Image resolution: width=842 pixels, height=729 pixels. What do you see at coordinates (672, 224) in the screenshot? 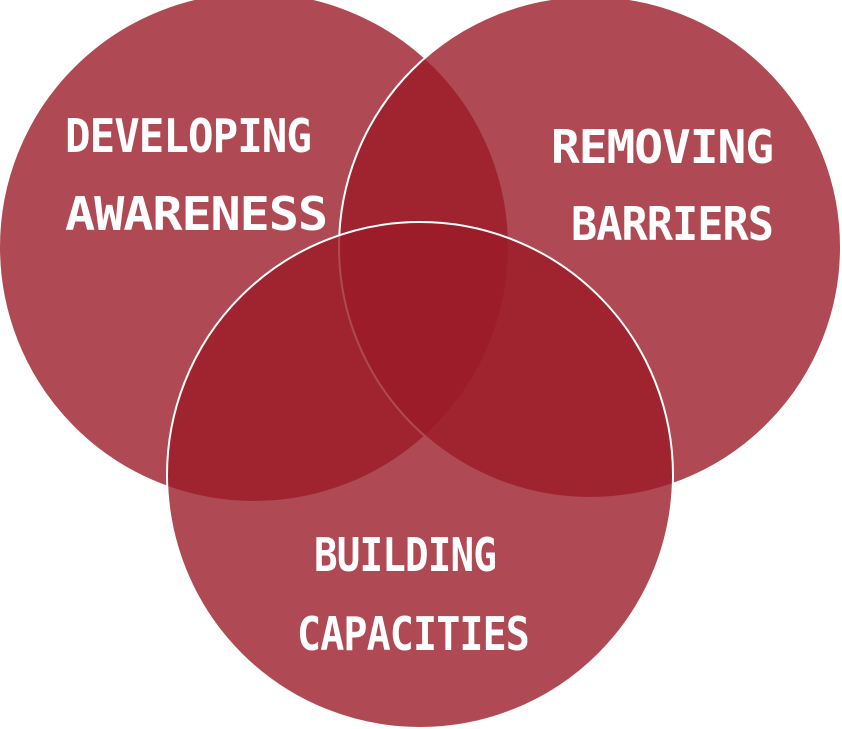
I see `label-removing-barriers-line-2: BARRIERS` at bounding box center [672, 224].